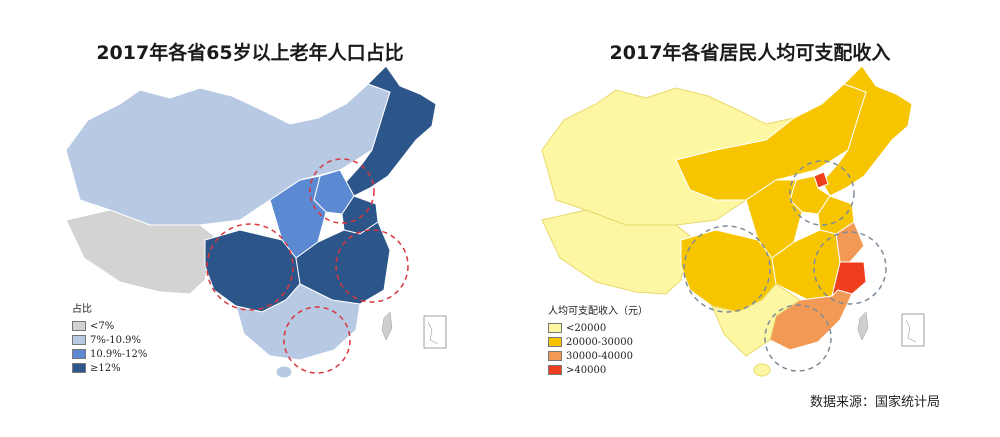 This screenshot has height=437, width=1000. Describe the element at coordinates (109, 326) in the screenshot. I see `legend-item: <7%` at that location.